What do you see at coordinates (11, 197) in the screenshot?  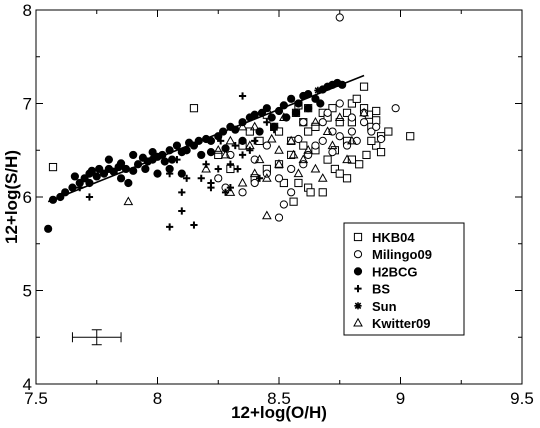 I see `y-axis-title: 12+log(S/H)` at bounding box center [11, 197].